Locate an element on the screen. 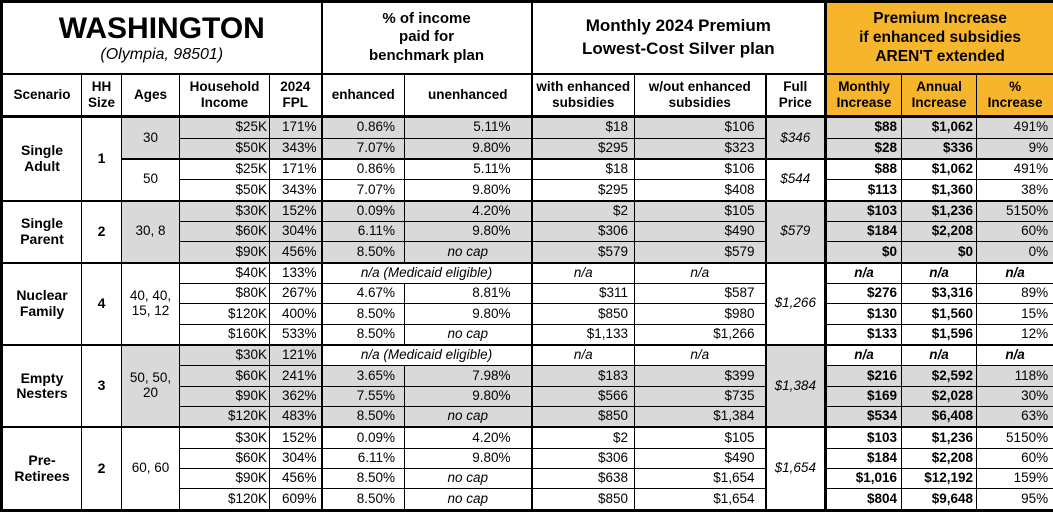 The width and height of the screenshot is (1053, 512). fpl-cell: 241% is located at coordinates (295, 376).